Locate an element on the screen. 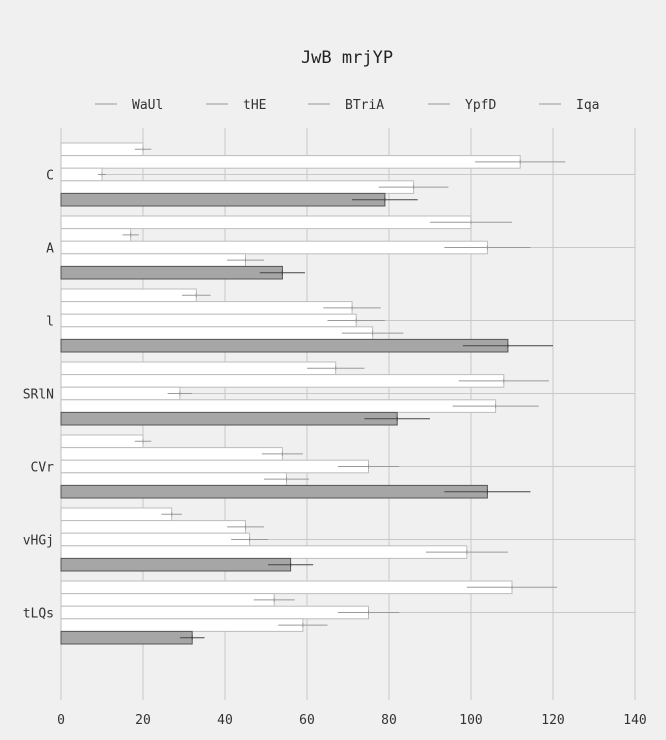  y-tick-label: C is located at coordinates (50, 176).